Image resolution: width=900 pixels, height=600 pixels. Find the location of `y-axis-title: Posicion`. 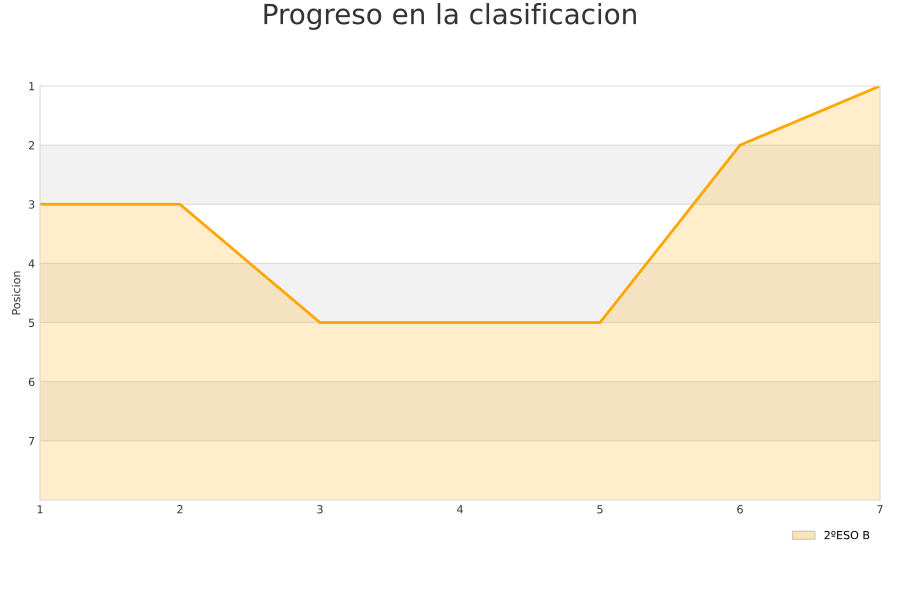

y-axis-title: Posicion is located at coordinates (16, 292).